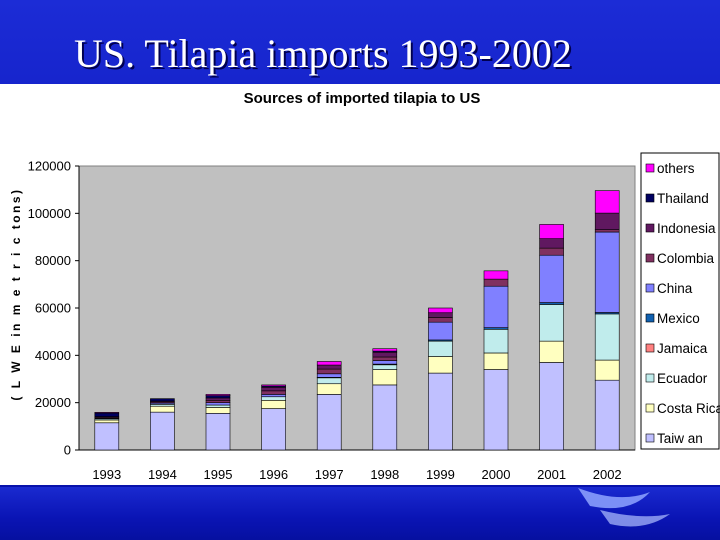 The image size is (720, 540). What do you see at coordinates (49, 166) in the screenshot?
I see `y-tick-label: 120000` at bounding box center [49, 166].